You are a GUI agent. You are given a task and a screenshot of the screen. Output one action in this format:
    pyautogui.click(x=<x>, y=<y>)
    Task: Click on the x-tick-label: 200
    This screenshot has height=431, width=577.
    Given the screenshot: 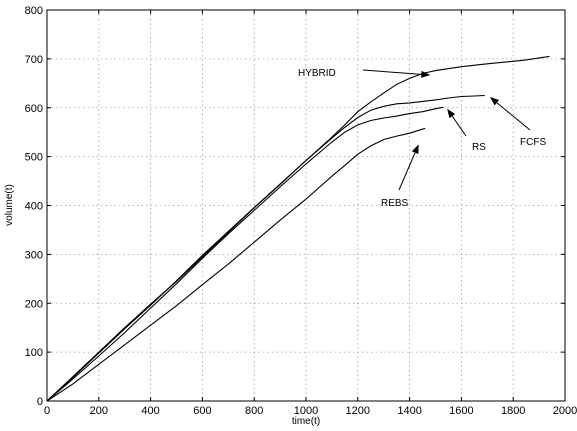 What is the action you would take?
    pyautogui.click(x=99, y=411)
    